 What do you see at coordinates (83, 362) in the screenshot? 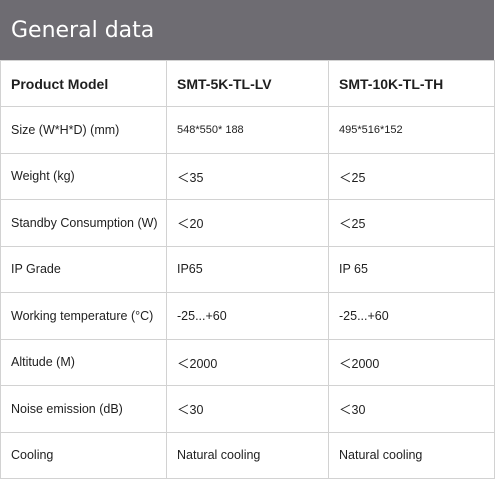
I see `row-label: Altitude (M)` at bounding box center [83, 362].